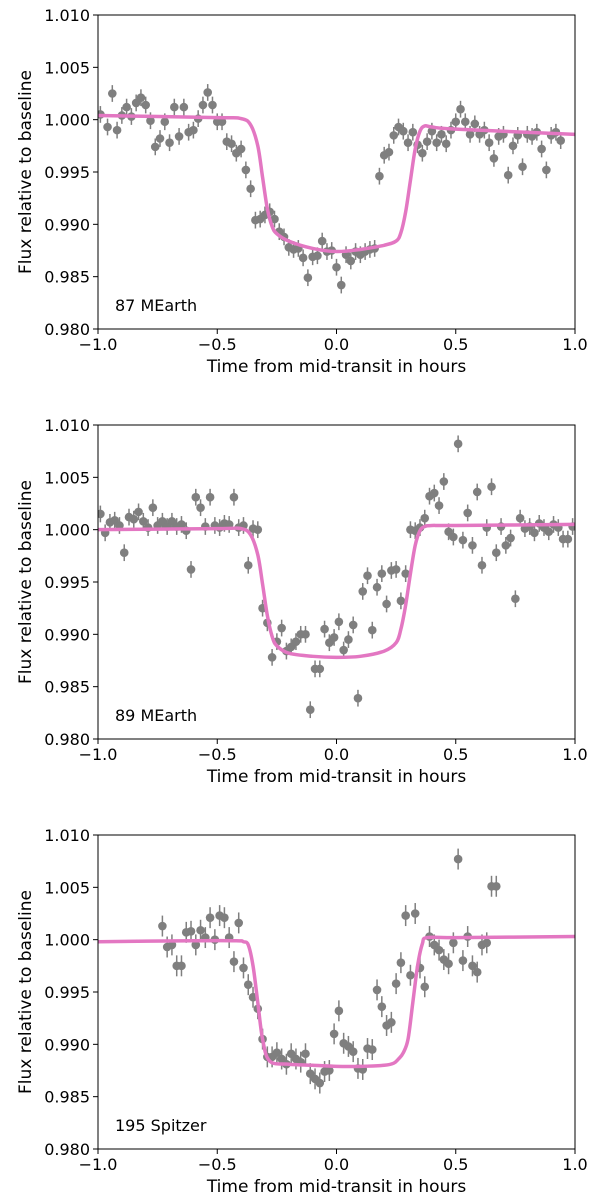  What do you see at coordinates (156, 715) in the screenshot?
I see `panel-2-annotation: 89 MEarth` at bounding box center [156, 715].